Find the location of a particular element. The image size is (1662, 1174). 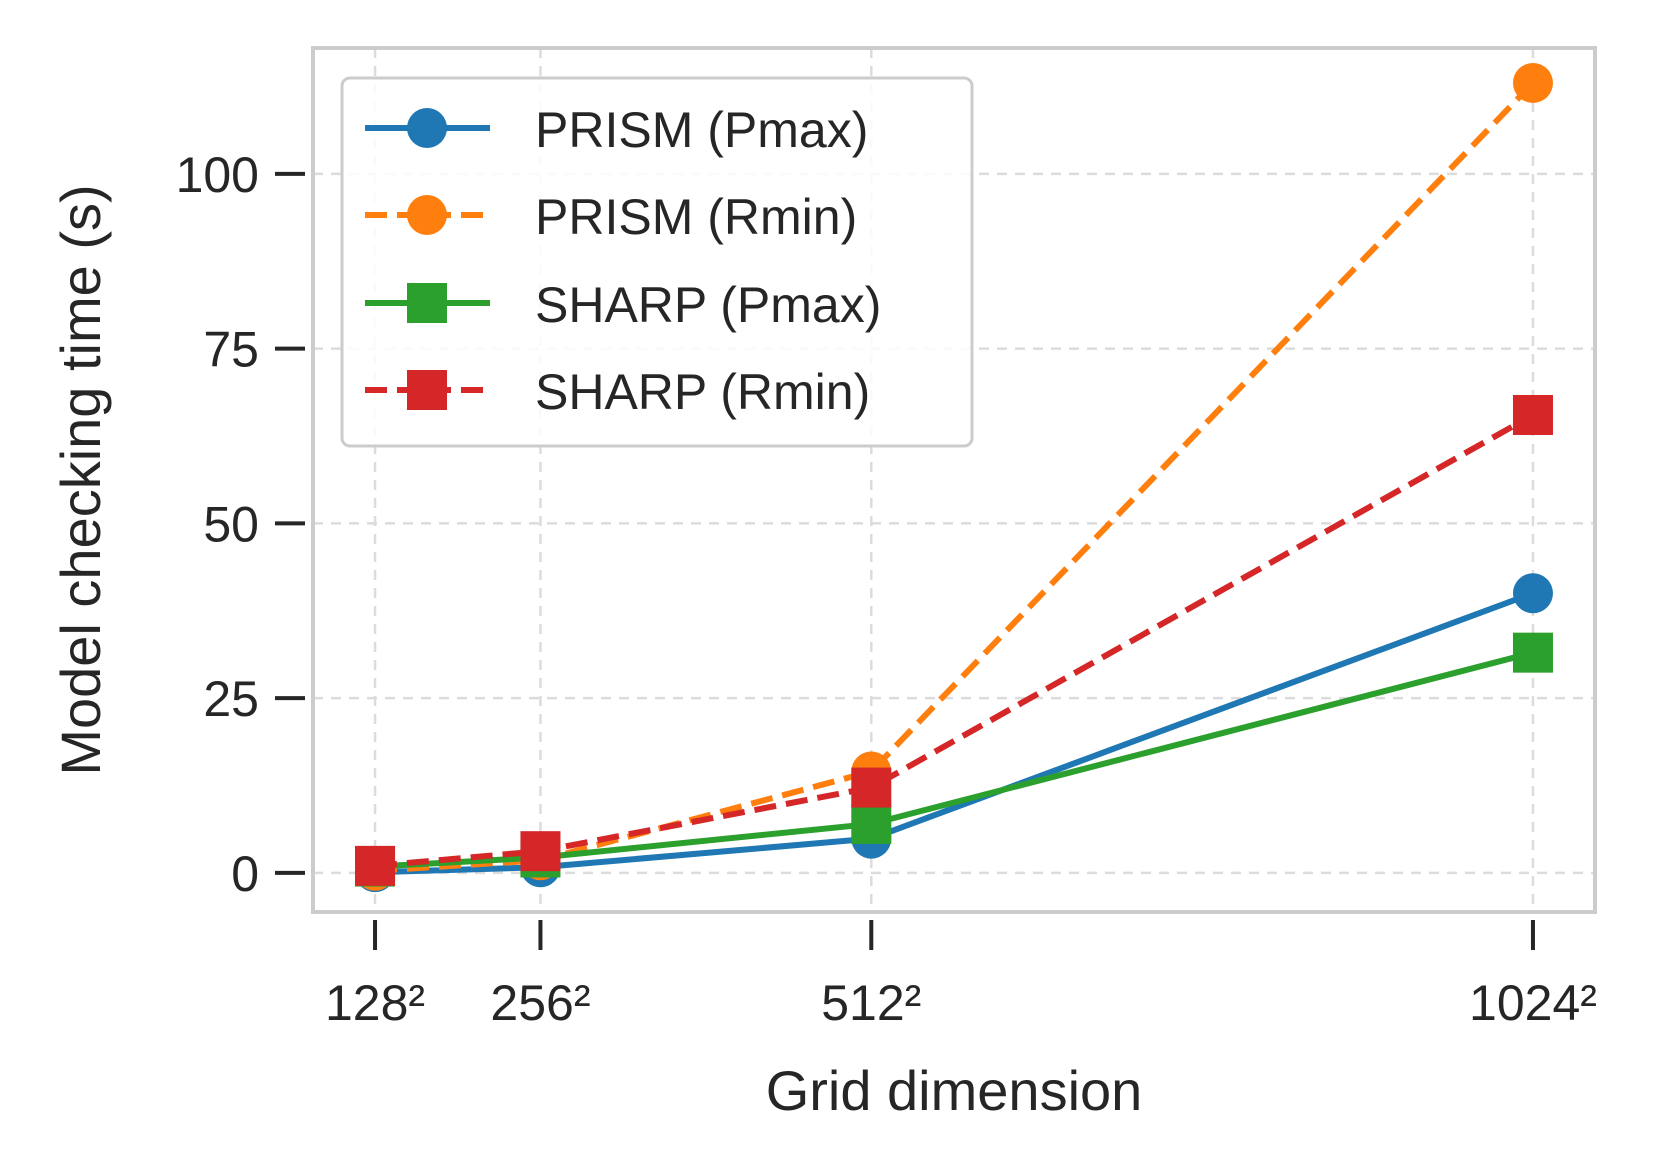

legend-label: PRISM (Pmax) is located at coordinates (701, 130).